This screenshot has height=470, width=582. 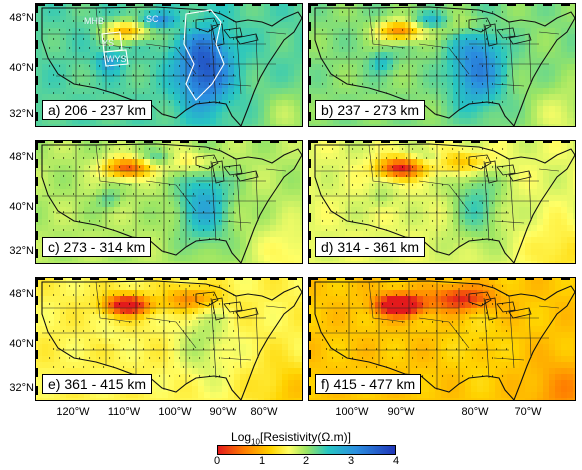 I want to click on lon-label-120w-left: 120°W, so click(x=73, y=412).